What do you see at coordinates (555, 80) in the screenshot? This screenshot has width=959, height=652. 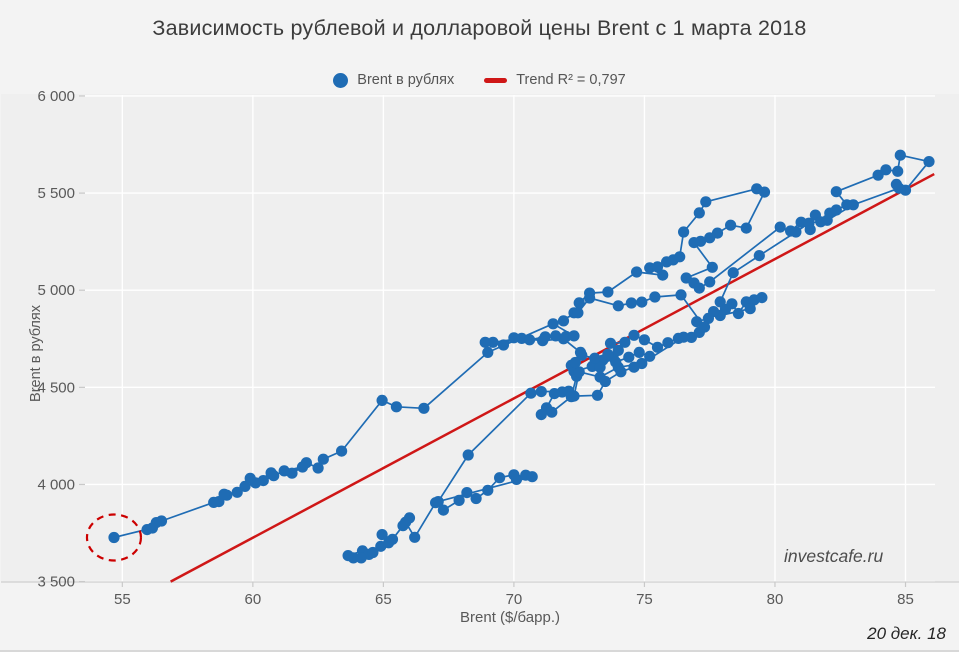 I see `legend-item-trend: Trend R² = 0,797` at bounding box center [555, 80].